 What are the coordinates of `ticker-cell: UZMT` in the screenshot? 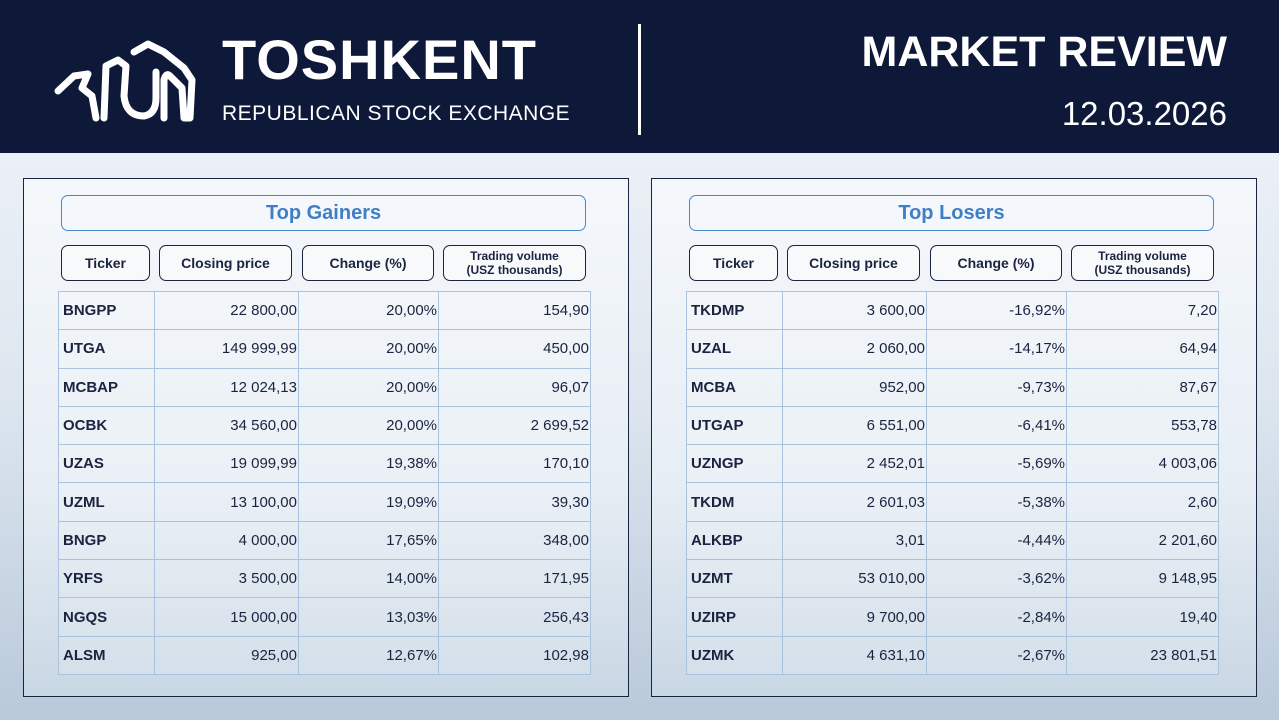 It's located at (734, 579).